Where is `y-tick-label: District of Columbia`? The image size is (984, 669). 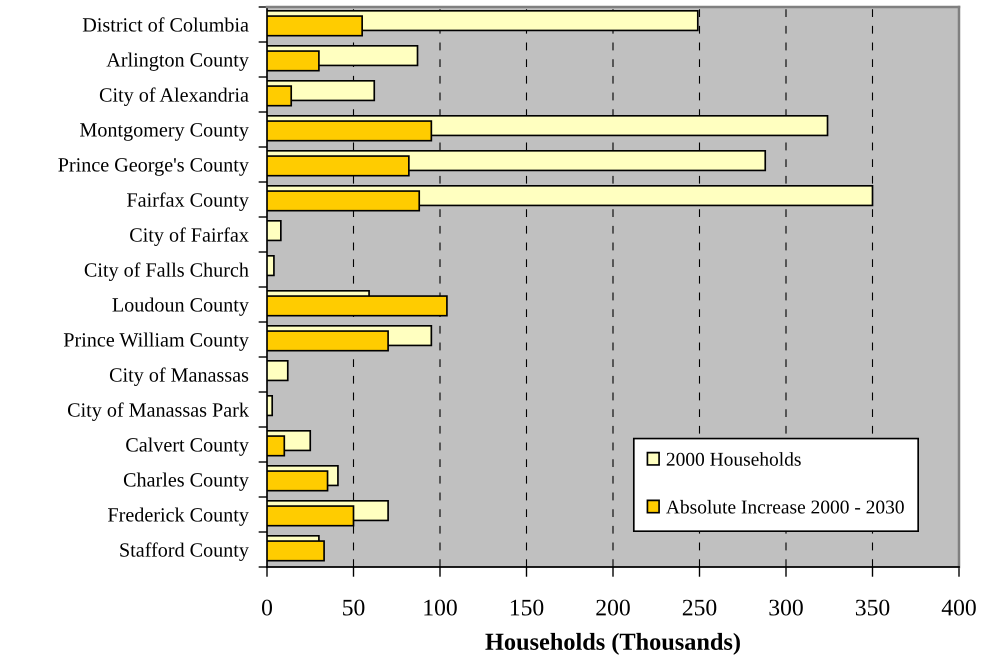
y-tick-label: District of Columbia is located at coordinates (165, 24).